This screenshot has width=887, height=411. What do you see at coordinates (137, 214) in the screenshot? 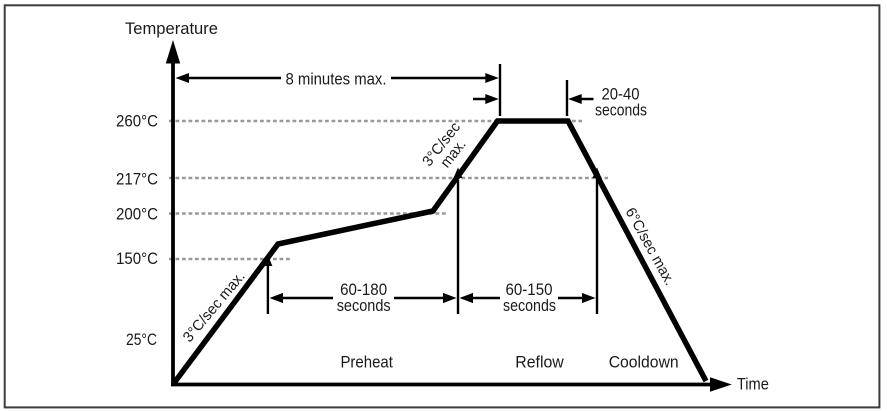
I see `svg-text: 200°C` at bounding box center [137, 214].